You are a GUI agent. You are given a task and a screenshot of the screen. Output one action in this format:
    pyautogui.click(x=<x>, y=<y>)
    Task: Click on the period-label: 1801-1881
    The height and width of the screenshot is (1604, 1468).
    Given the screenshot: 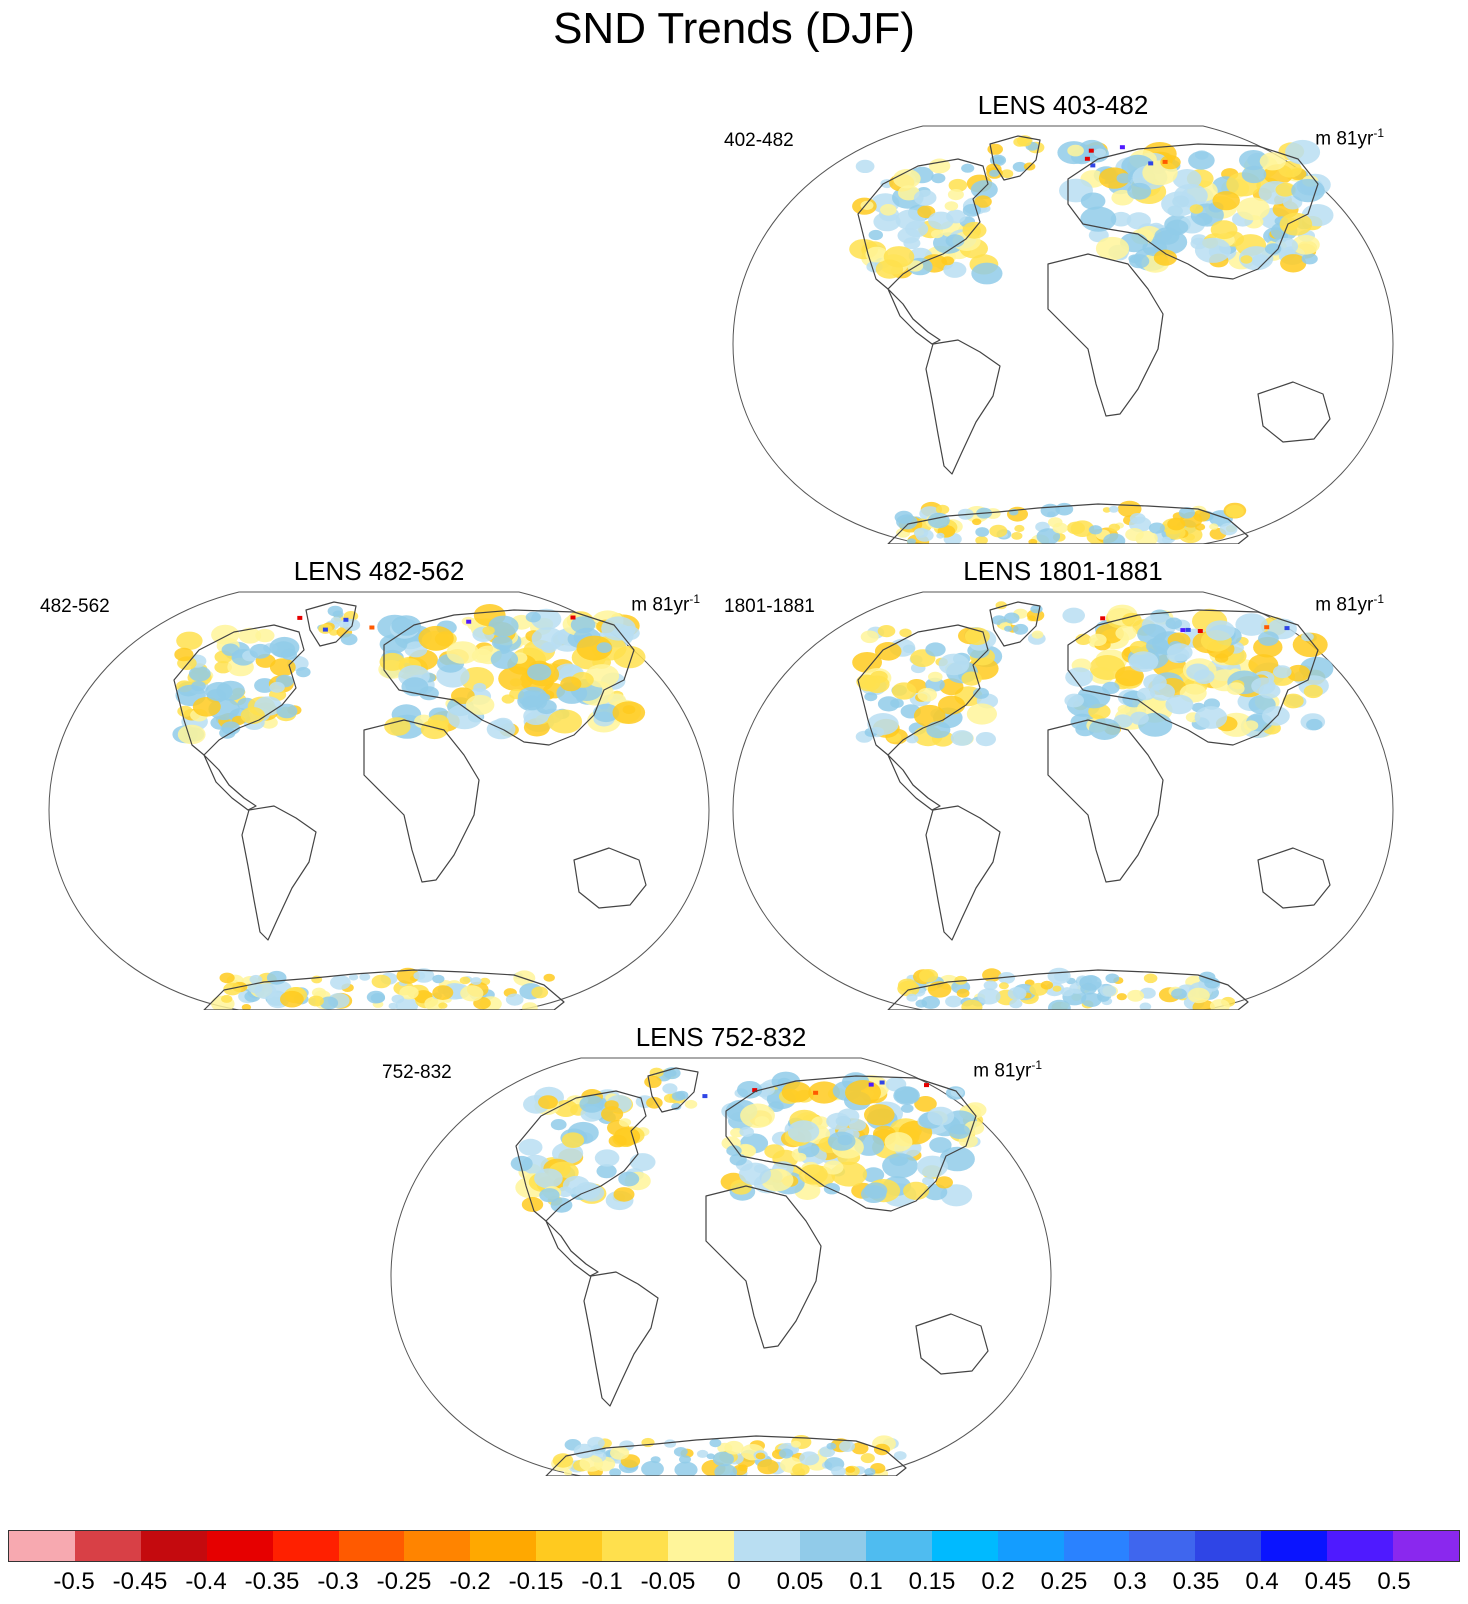 What is the action you would take?
    pyautogui.click(x=769, y=606)
    